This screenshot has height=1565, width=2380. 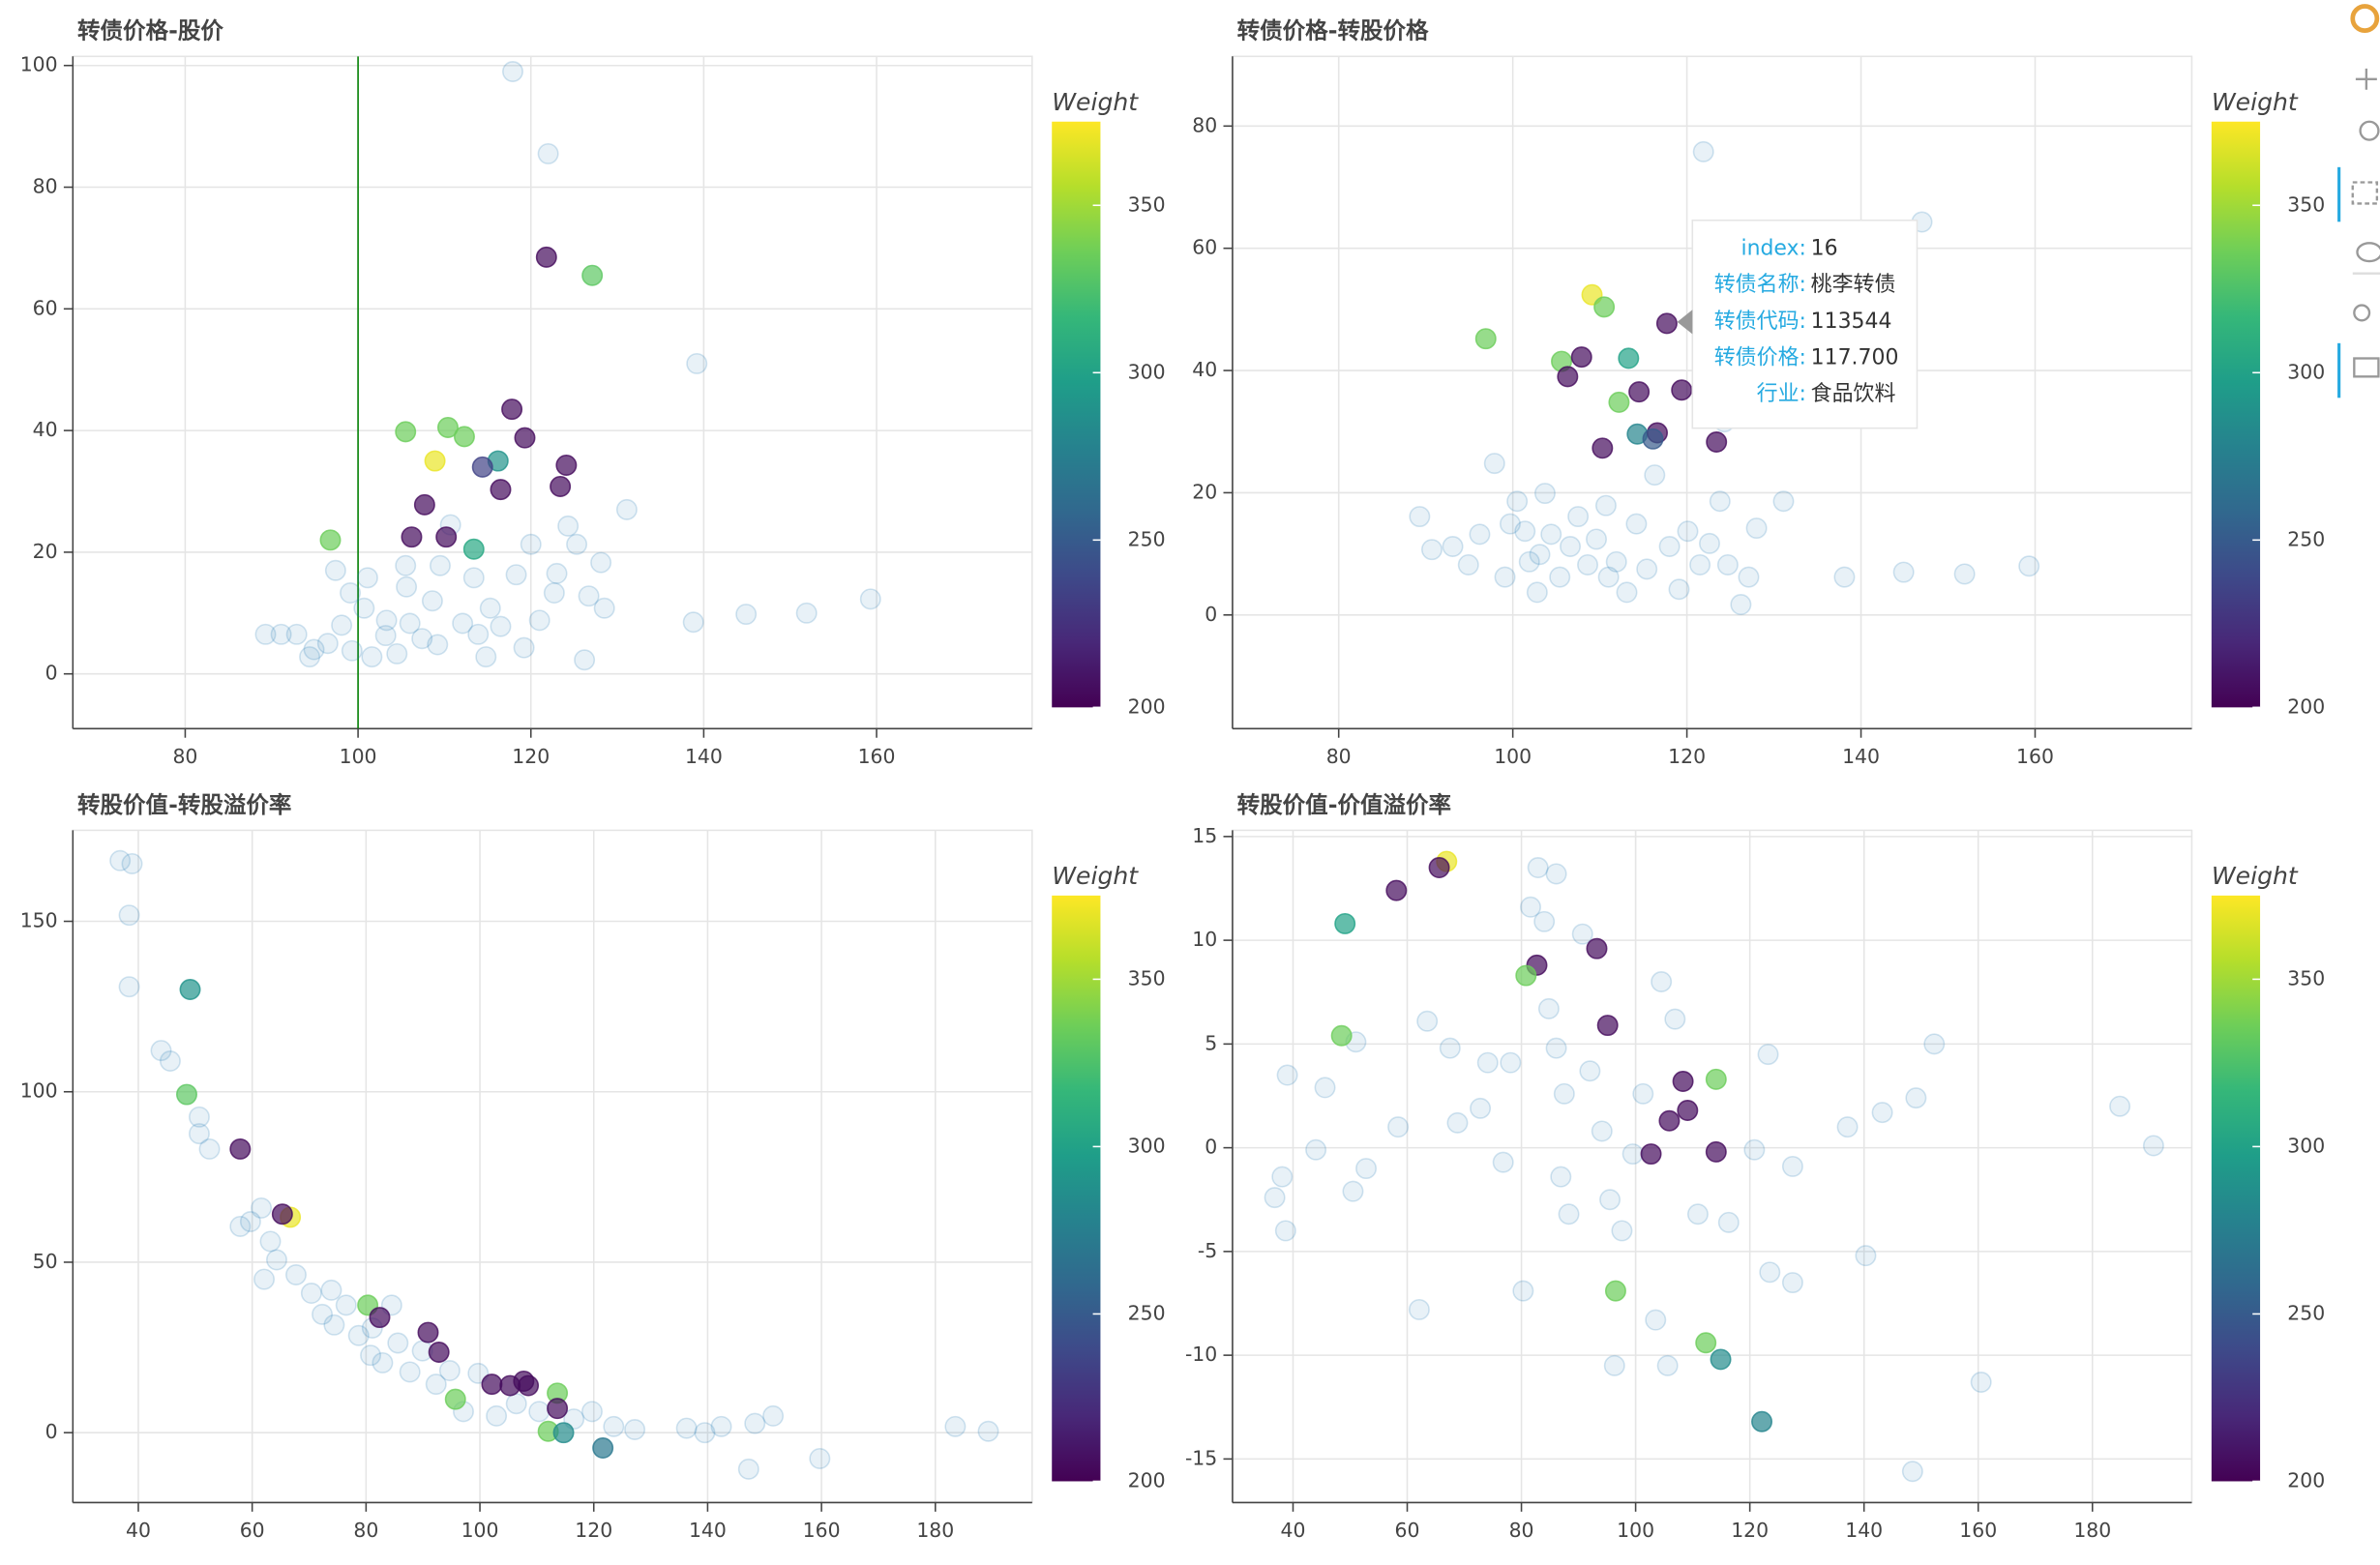 I want to click on pan-tool, so click(x=2366, y=79).